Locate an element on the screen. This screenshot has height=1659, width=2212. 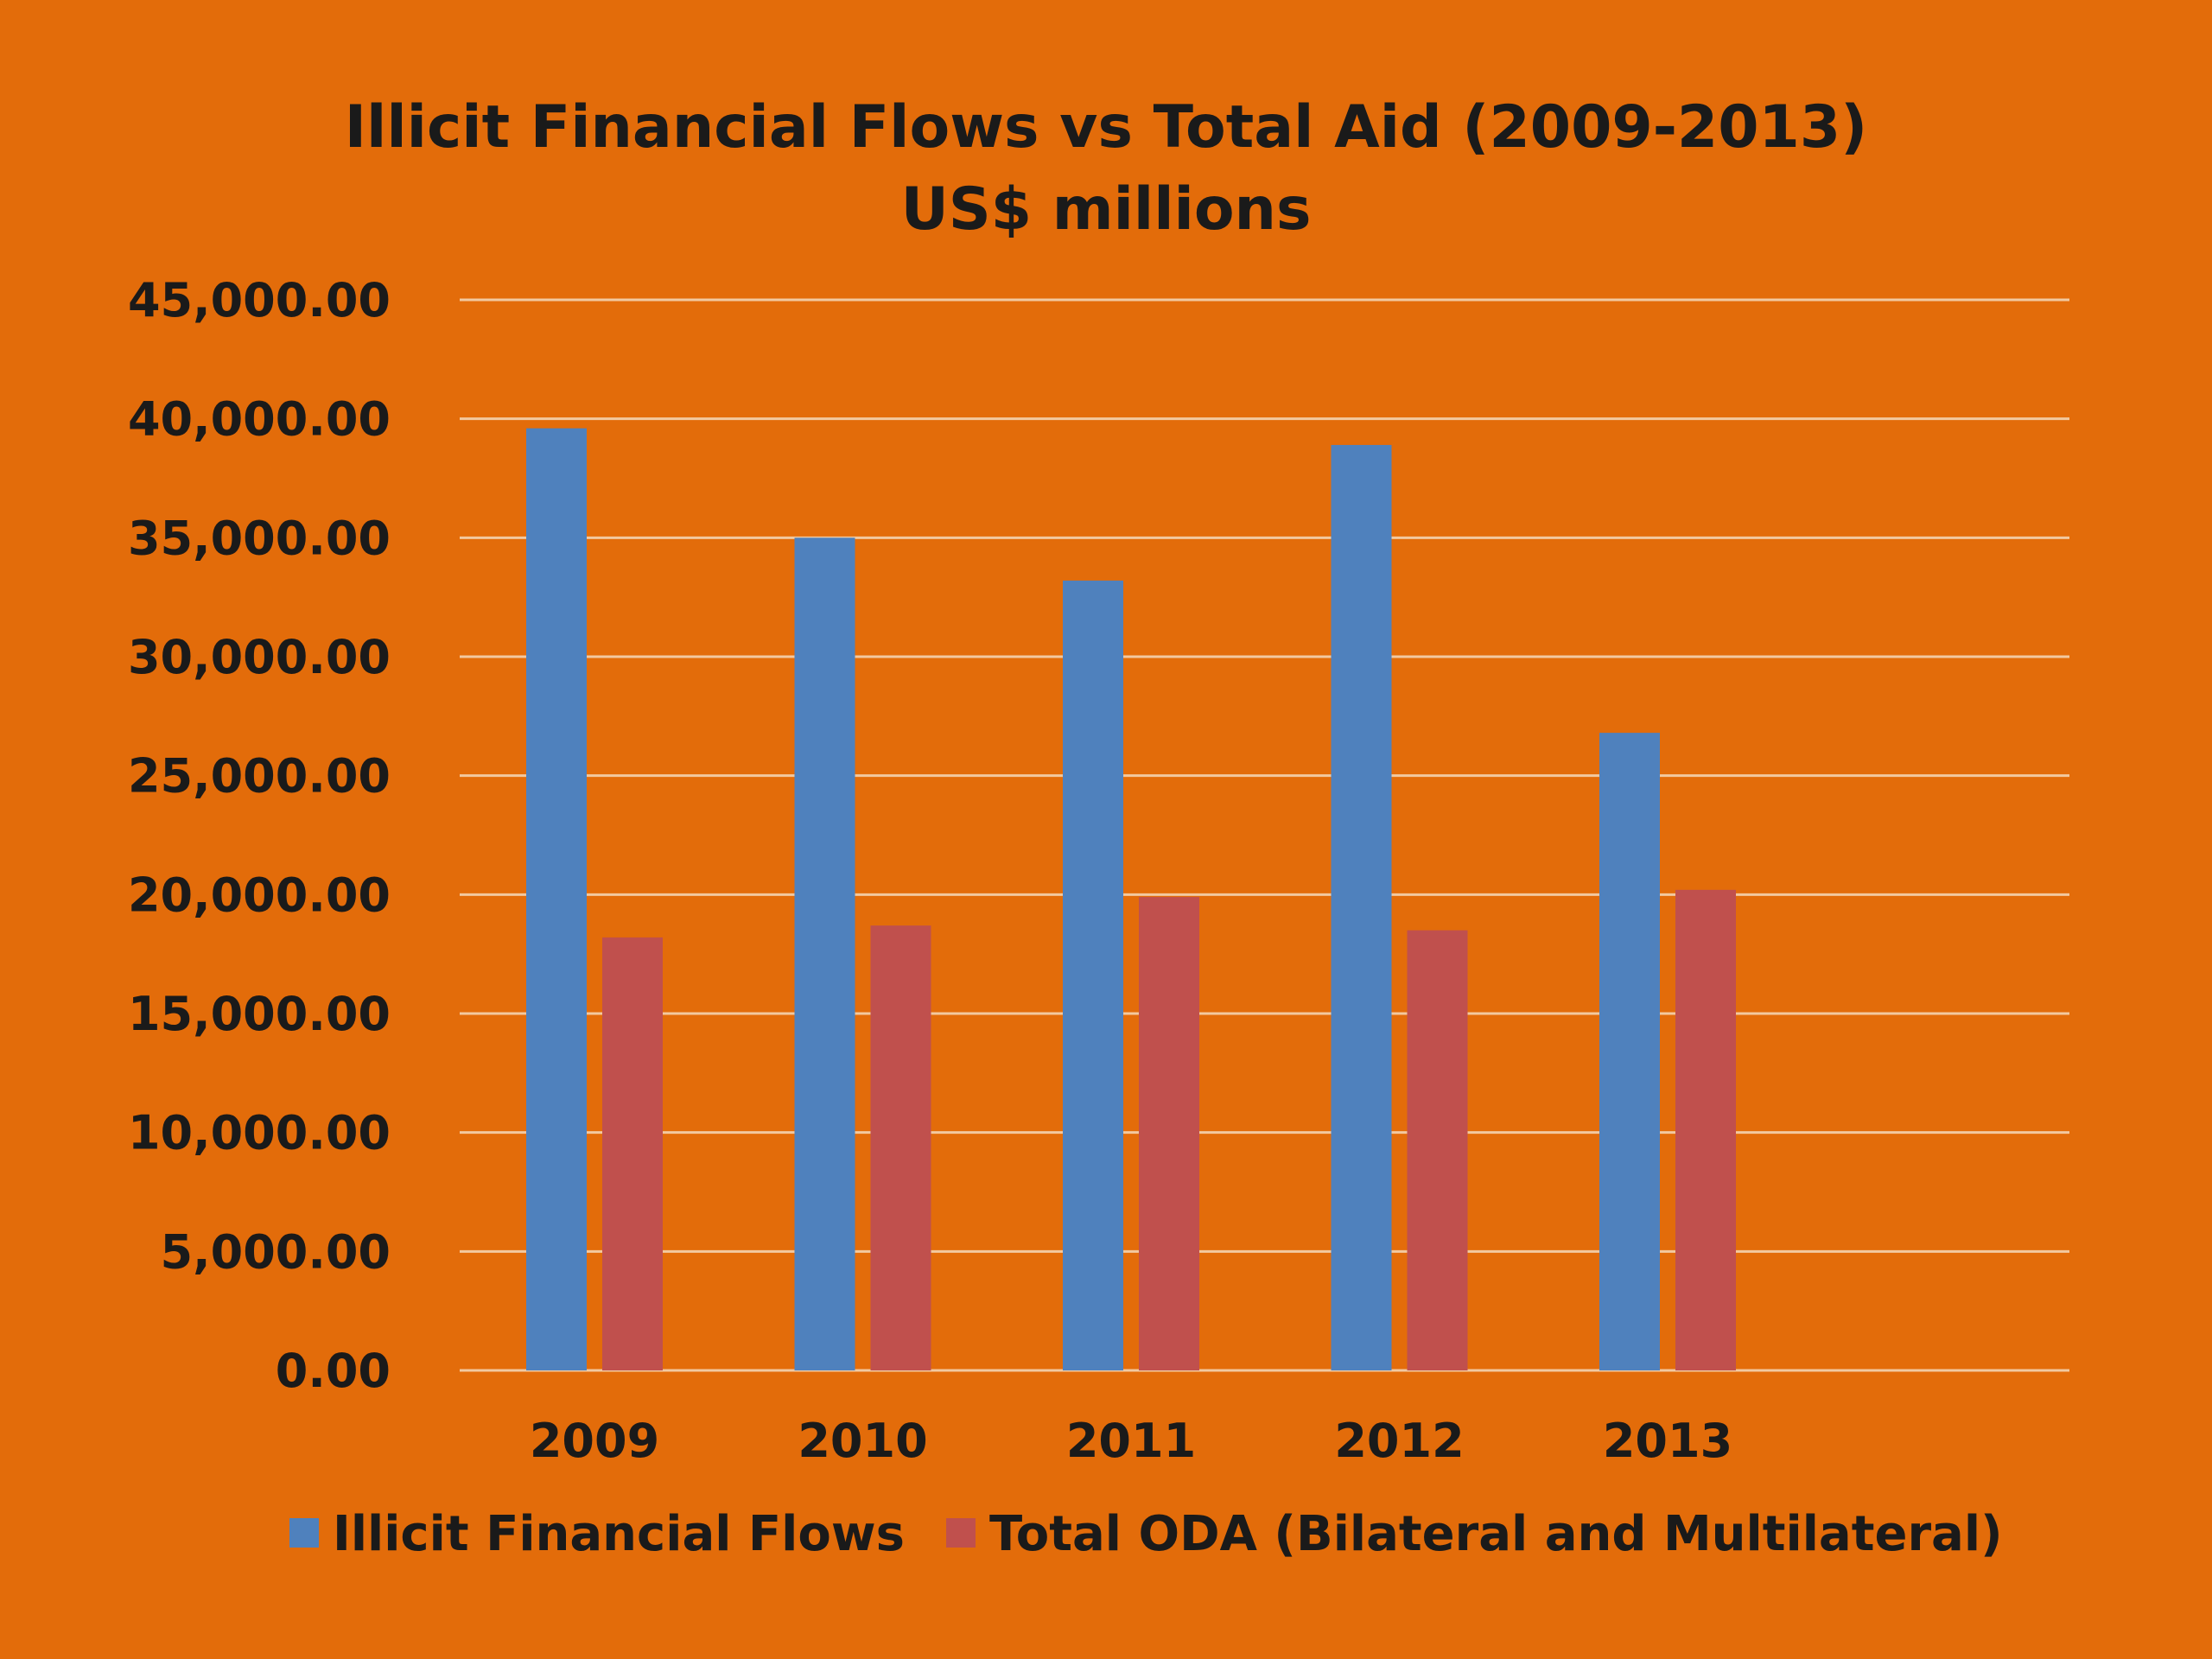
bar-total-oda-2012 is located at coordinates (1437, 1150).